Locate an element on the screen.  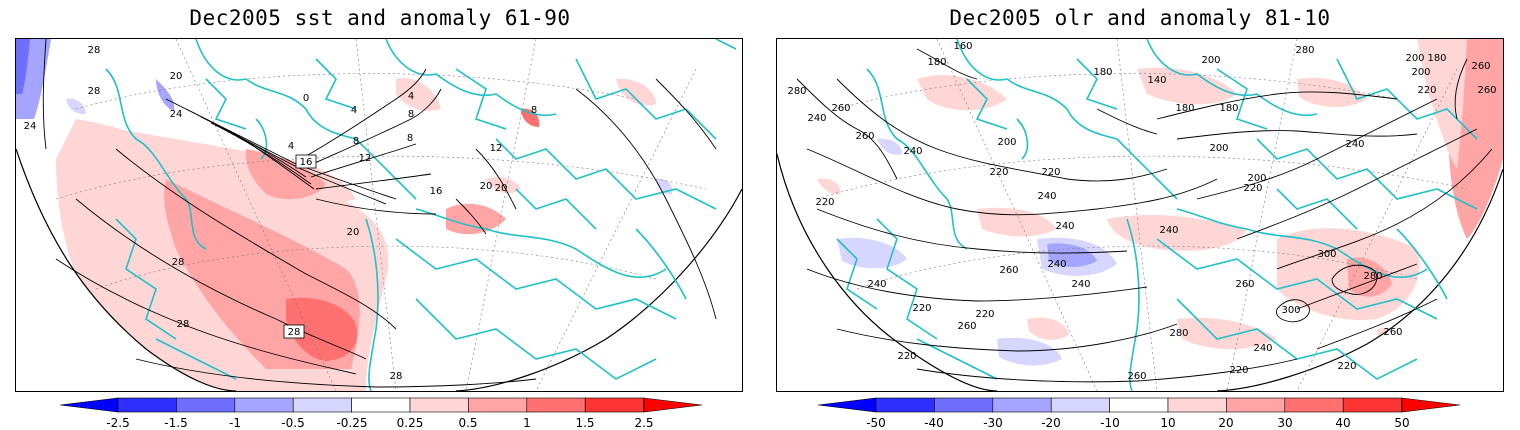
sst-label-box-28: 28 is located at coordinates (294, 331).